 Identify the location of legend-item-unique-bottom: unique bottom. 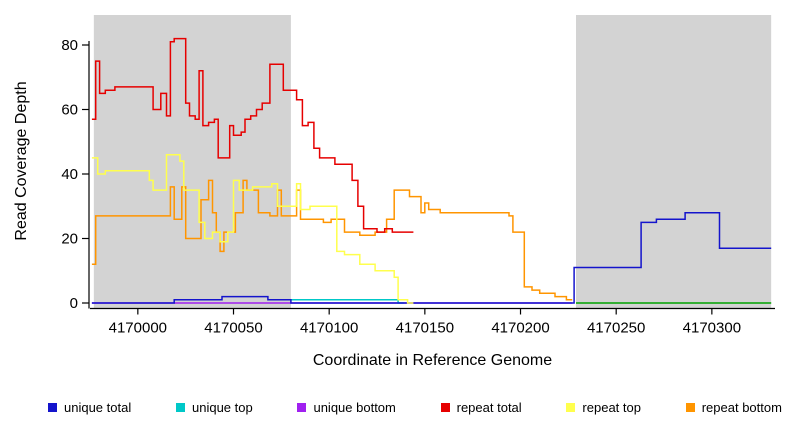
(346, 407).